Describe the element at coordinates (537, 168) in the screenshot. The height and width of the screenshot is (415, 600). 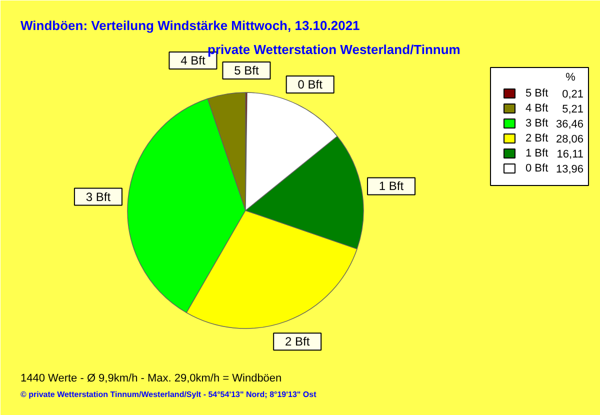
I see `legend-label: 0 Bft` at that location.